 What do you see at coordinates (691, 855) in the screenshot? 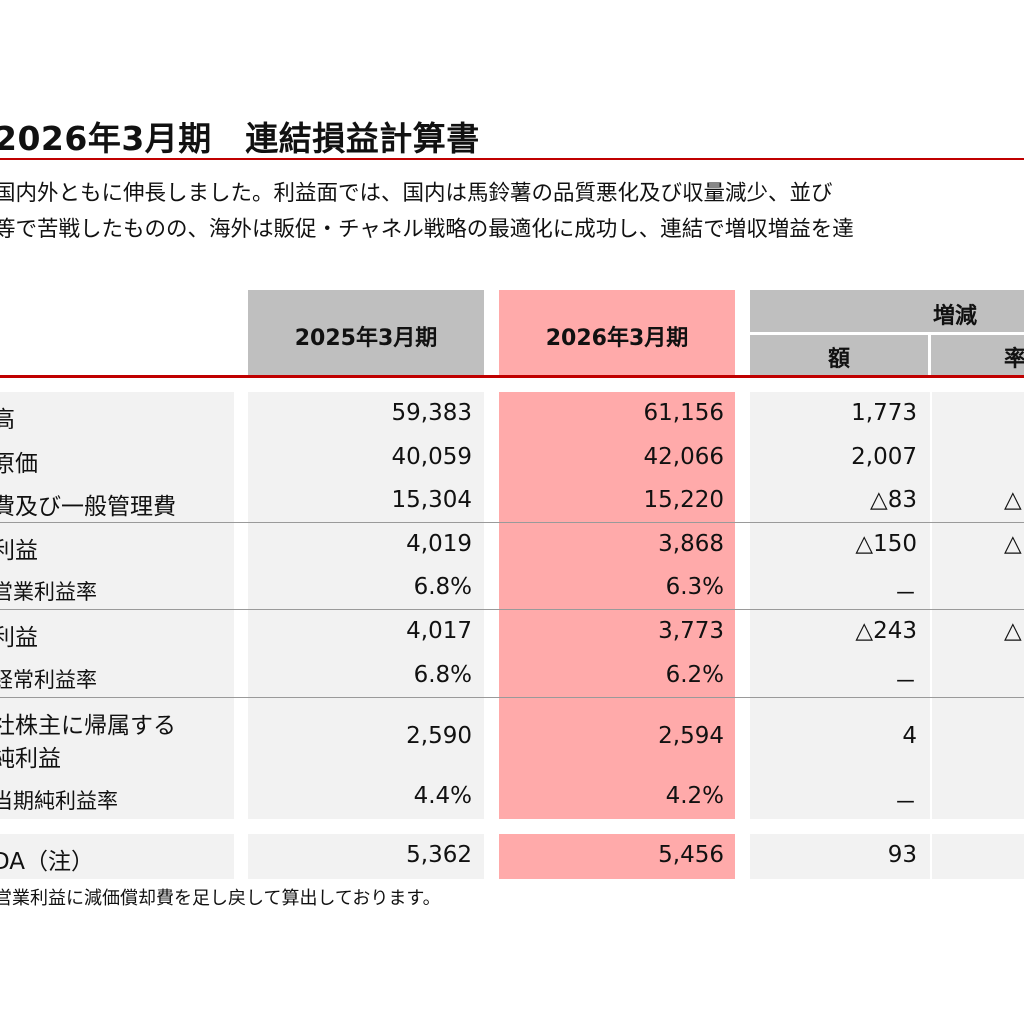
I see `value-2026: 5,456` at bounding box center [691, 855].